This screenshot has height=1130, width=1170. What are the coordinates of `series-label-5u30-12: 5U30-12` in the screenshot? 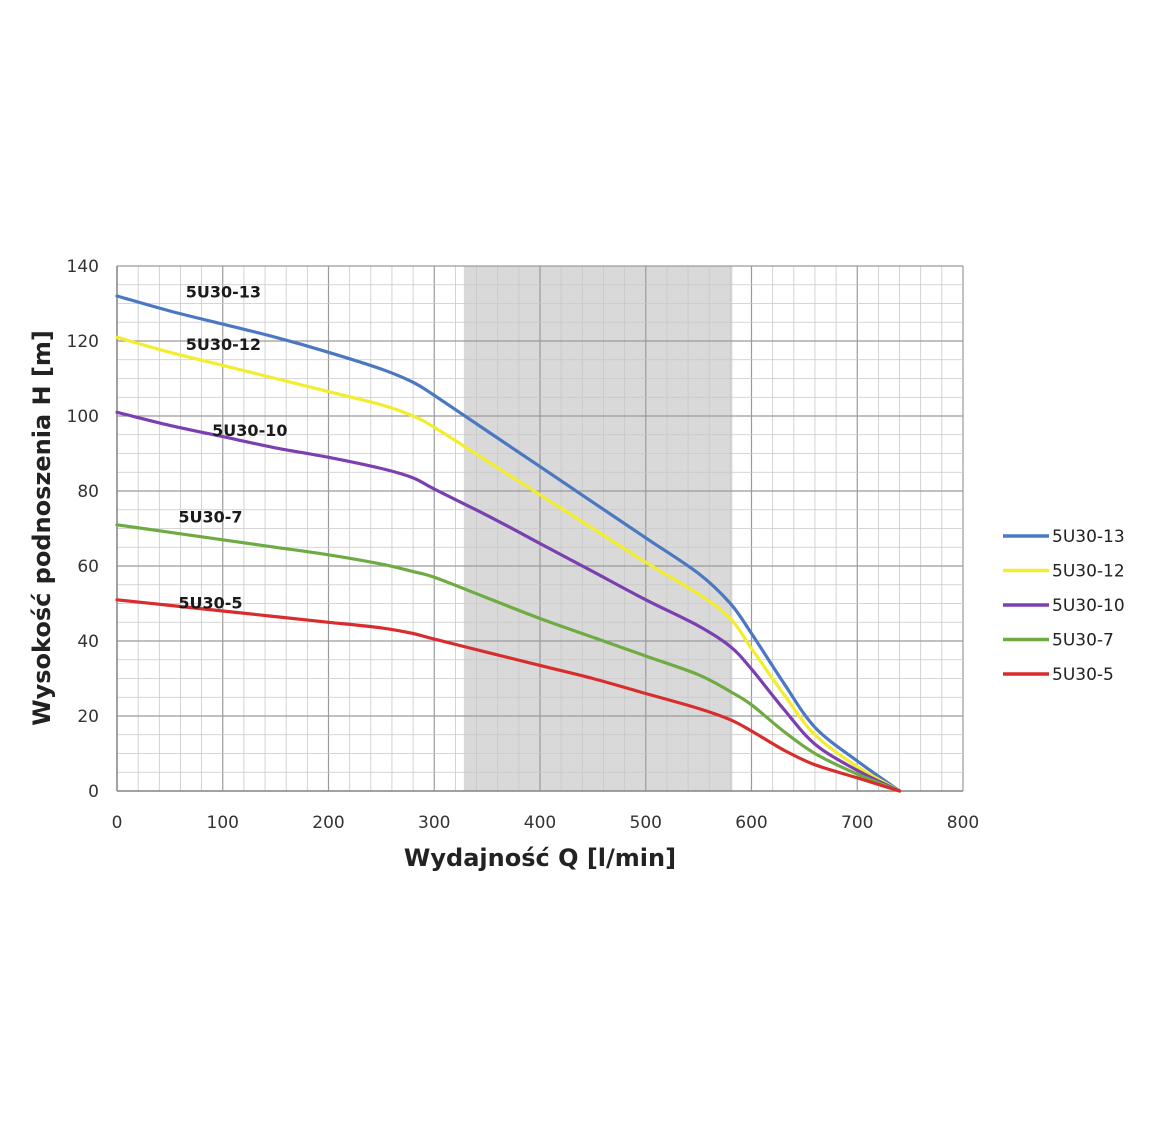 It's located at (223, 344).